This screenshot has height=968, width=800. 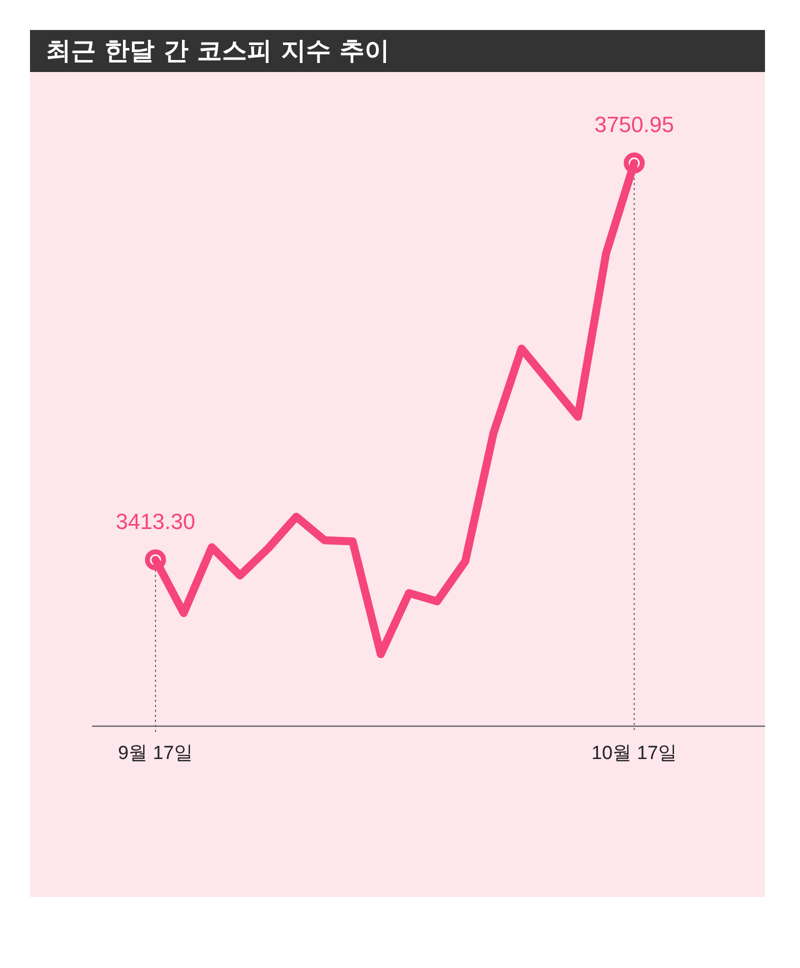 I want to click on data-label: 3750.95, so click(x=634, y=125).